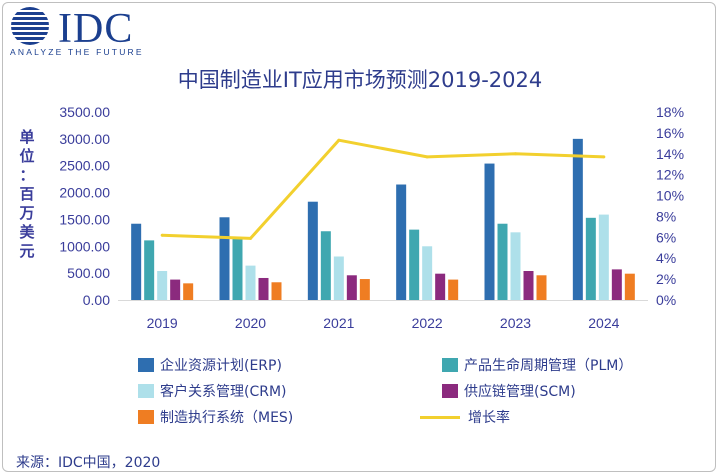  What do you see at coordinates (603, 323) in the screenshot?
I see `x-category-label: 2024` at bounding box center [603, 323].